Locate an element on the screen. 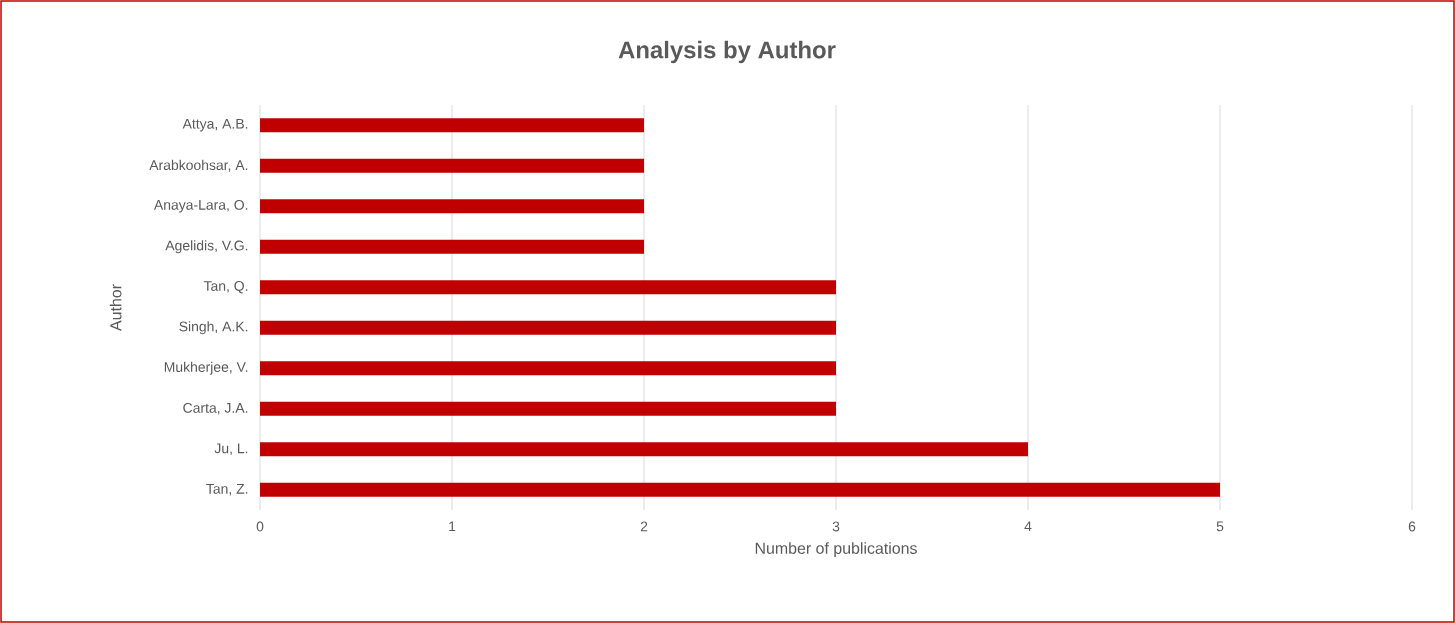 This screenshot has width=1455, height=623. y-tick-label: Arabkoohsar, A. is located at coordinates (198, 165).